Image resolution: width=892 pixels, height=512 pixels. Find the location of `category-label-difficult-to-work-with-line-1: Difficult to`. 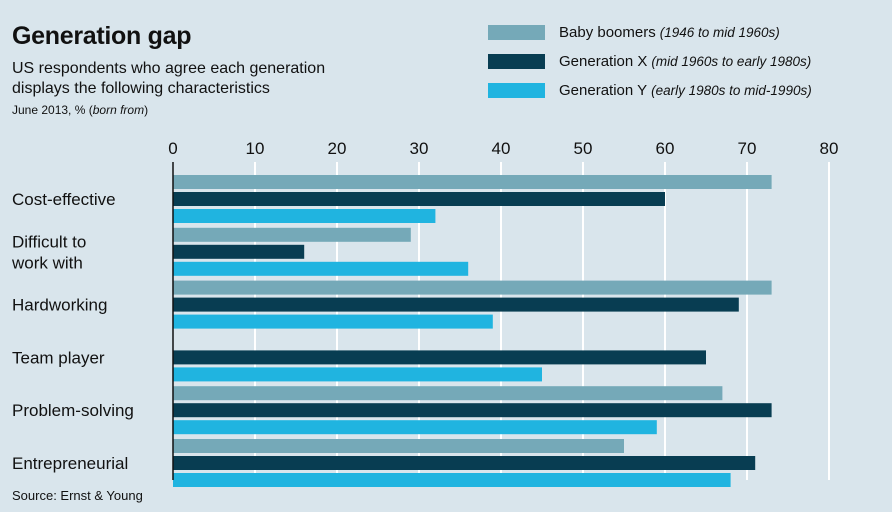

category-label-difficult-to-work-with-line-1: Difficult to is located at coordinates (49, 241).